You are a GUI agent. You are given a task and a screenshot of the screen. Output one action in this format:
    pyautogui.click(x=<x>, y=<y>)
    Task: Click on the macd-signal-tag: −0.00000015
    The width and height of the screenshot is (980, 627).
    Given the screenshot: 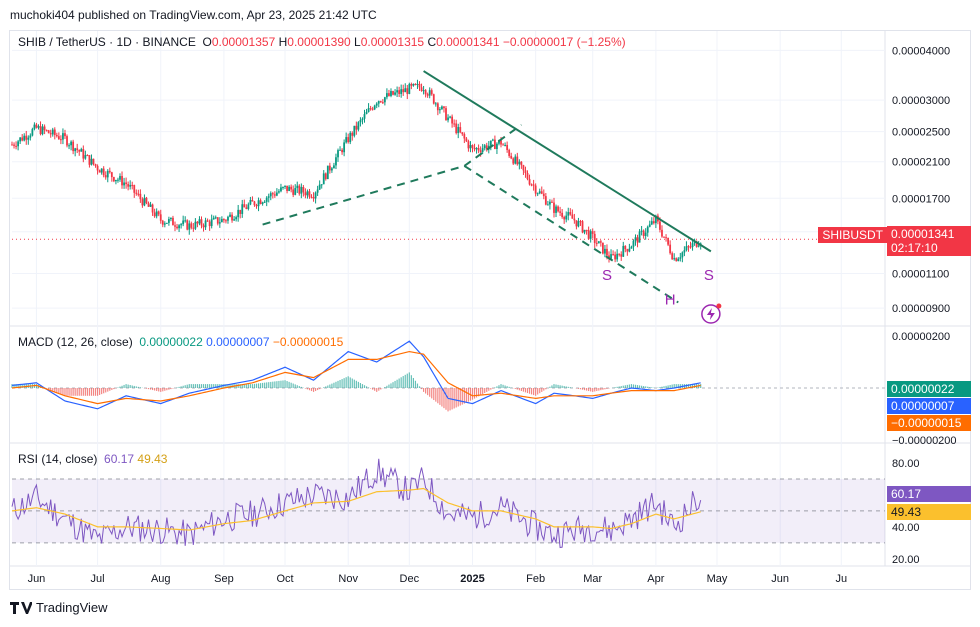 What is the action you would take?
    pyautogui.click(x=929, y=423)
    